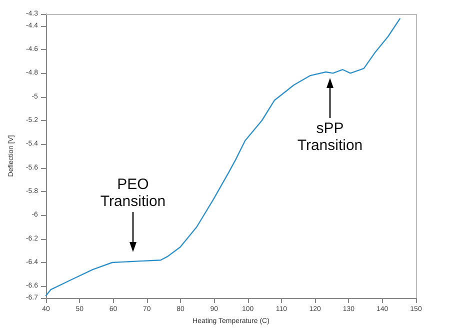 This screenshot has width=450, height=334. What do you see at coordinates (133, 193) in the screenshot?
I see `annotation: PEO Transition` at bounding box center [133, 193].